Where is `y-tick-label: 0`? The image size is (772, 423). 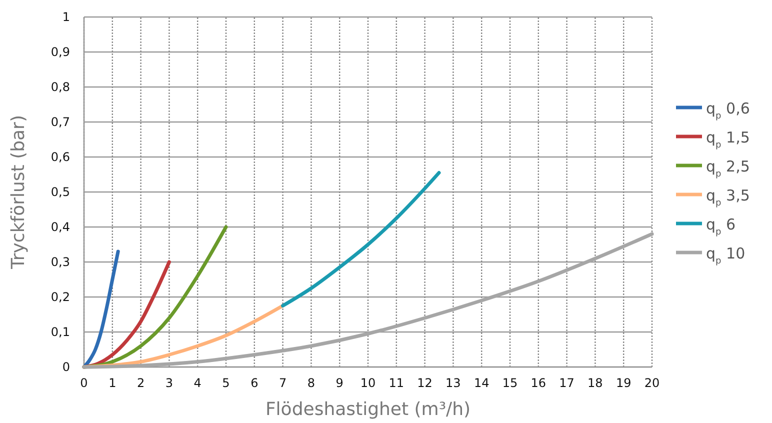
y-tick-label: 0 is located at coordinates (66, 367).